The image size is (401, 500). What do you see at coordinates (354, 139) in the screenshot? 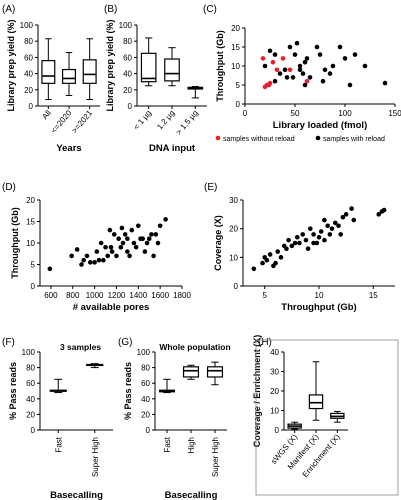
I see `legend-item: samples with reload` at bounding box center [354, 139].